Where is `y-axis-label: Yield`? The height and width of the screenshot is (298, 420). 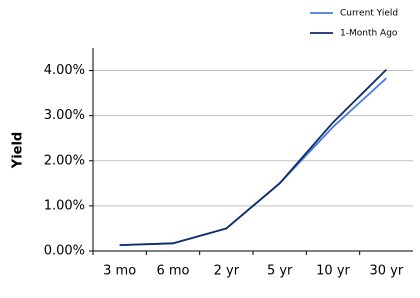
y-axis-label: Yield is located at coordinates (18, 150).